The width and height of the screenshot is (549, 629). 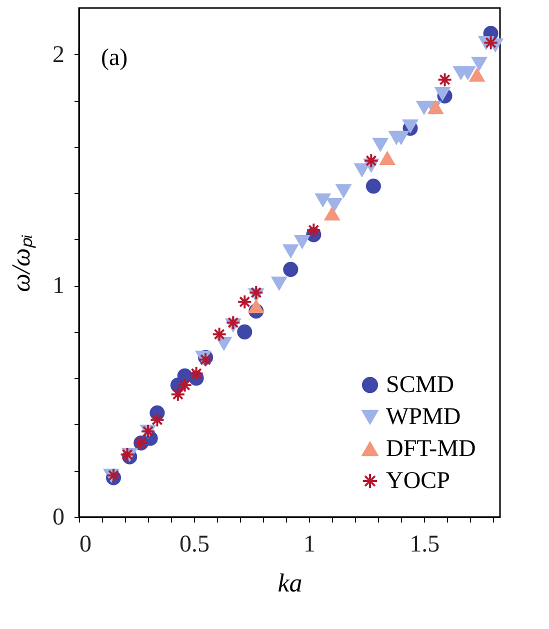 What do you see at coordinates (58, 517) in the screenshot?
I see `y-tick-label: 0` at bounding box center [58, 517].